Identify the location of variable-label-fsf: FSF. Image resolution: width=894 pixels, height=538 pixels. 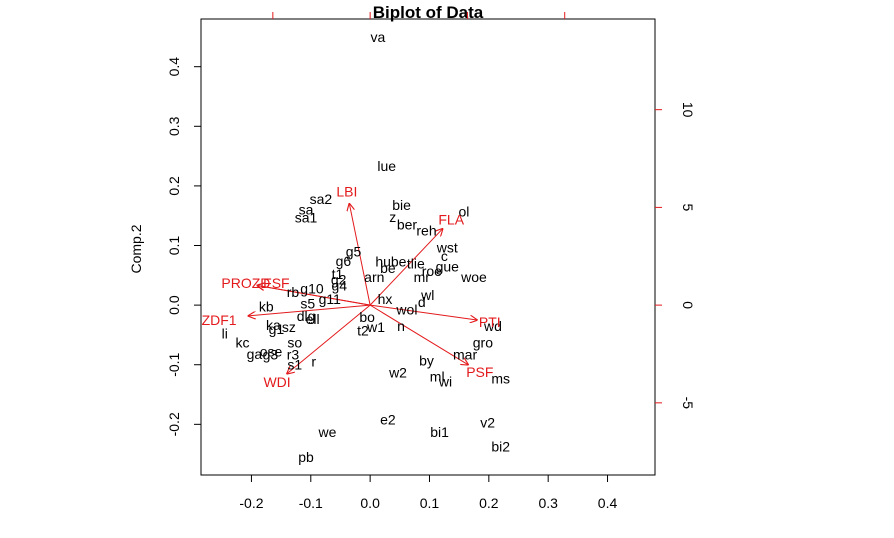
(276, 283).